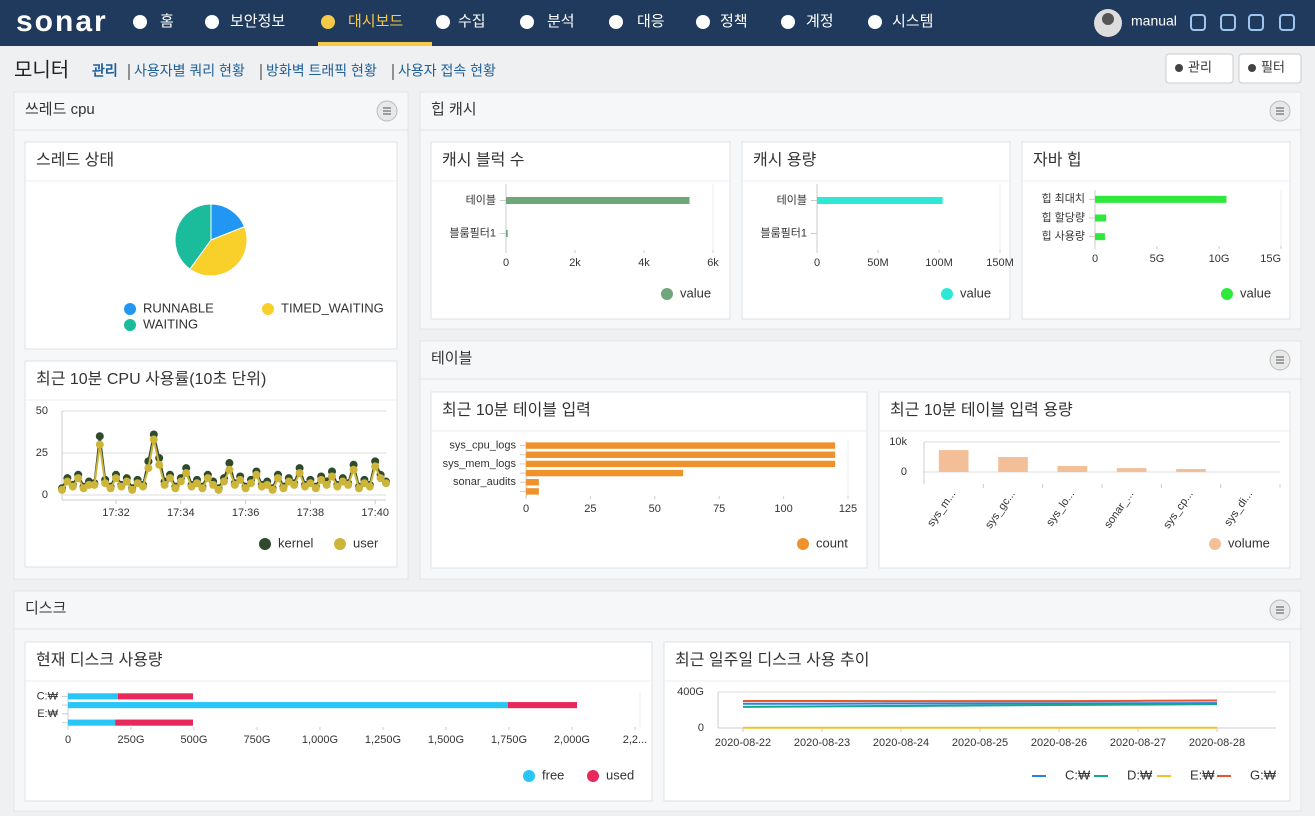 The image size is (1315, 816). I want to click on button-icon, so click(1252, 68).